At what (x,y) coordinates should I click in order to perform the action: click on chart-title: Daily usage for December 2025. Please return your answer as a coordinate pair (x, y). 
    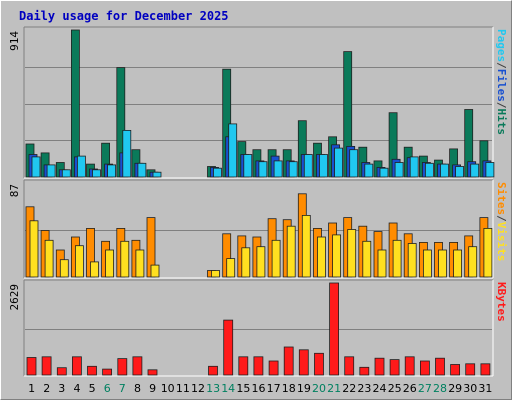
    Looking at the image, I should click on (124, 16).